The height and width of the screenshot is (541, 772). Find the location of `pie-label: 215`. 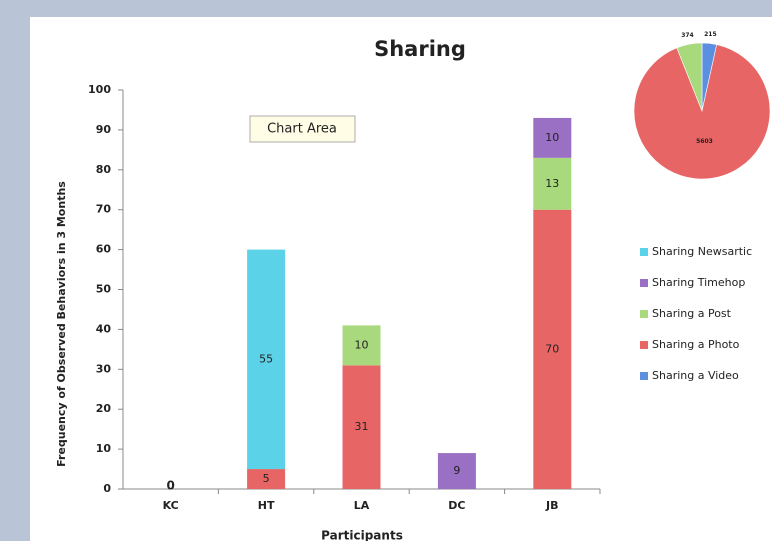

pie-label: 215 is located at coordinates (710, 34).